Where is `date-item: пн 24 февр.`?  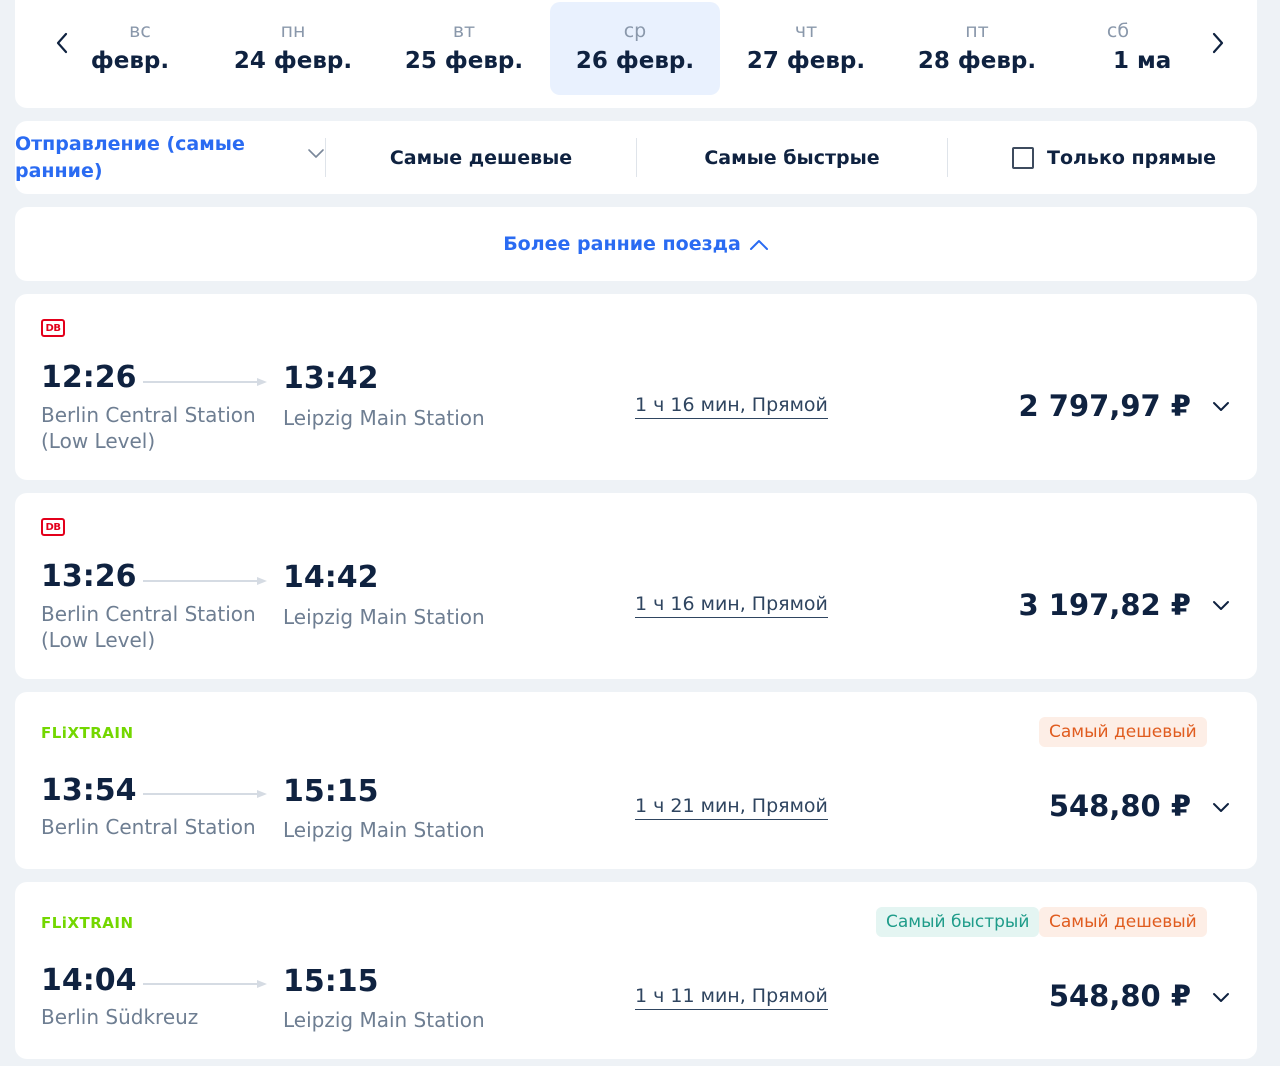 date-item: пн 24 февр. is located at coordinates (293, 48).